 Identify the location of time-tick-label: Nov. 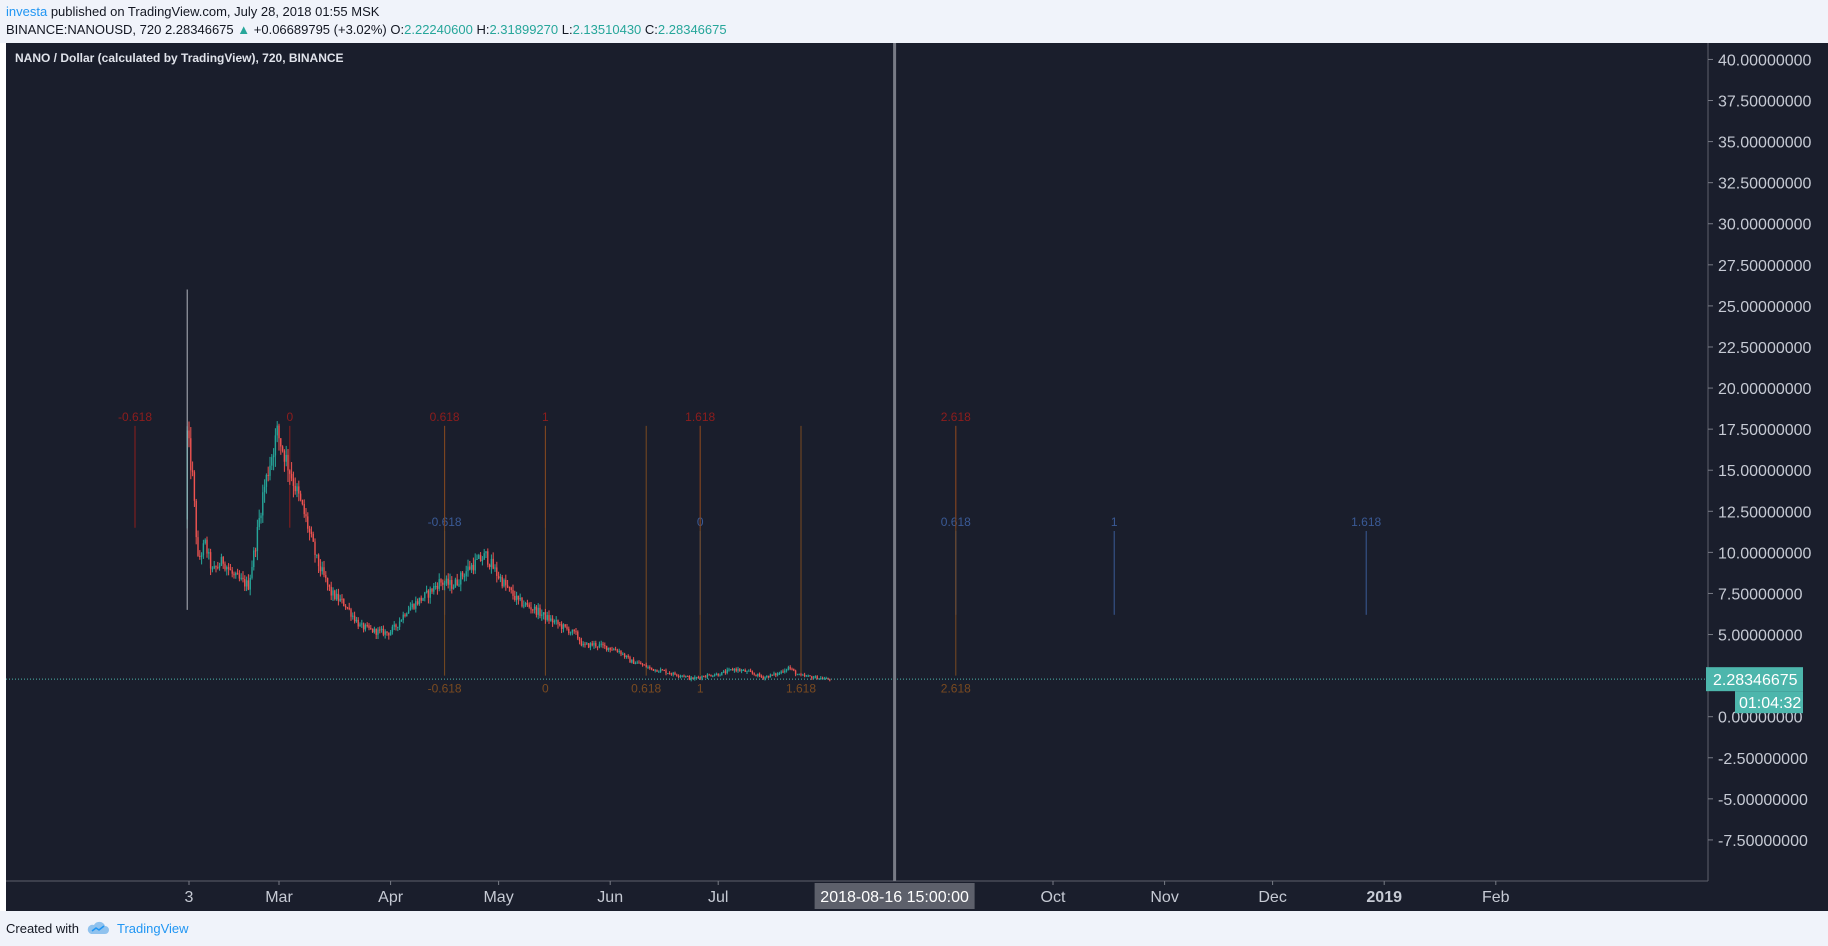
(1164, 897).